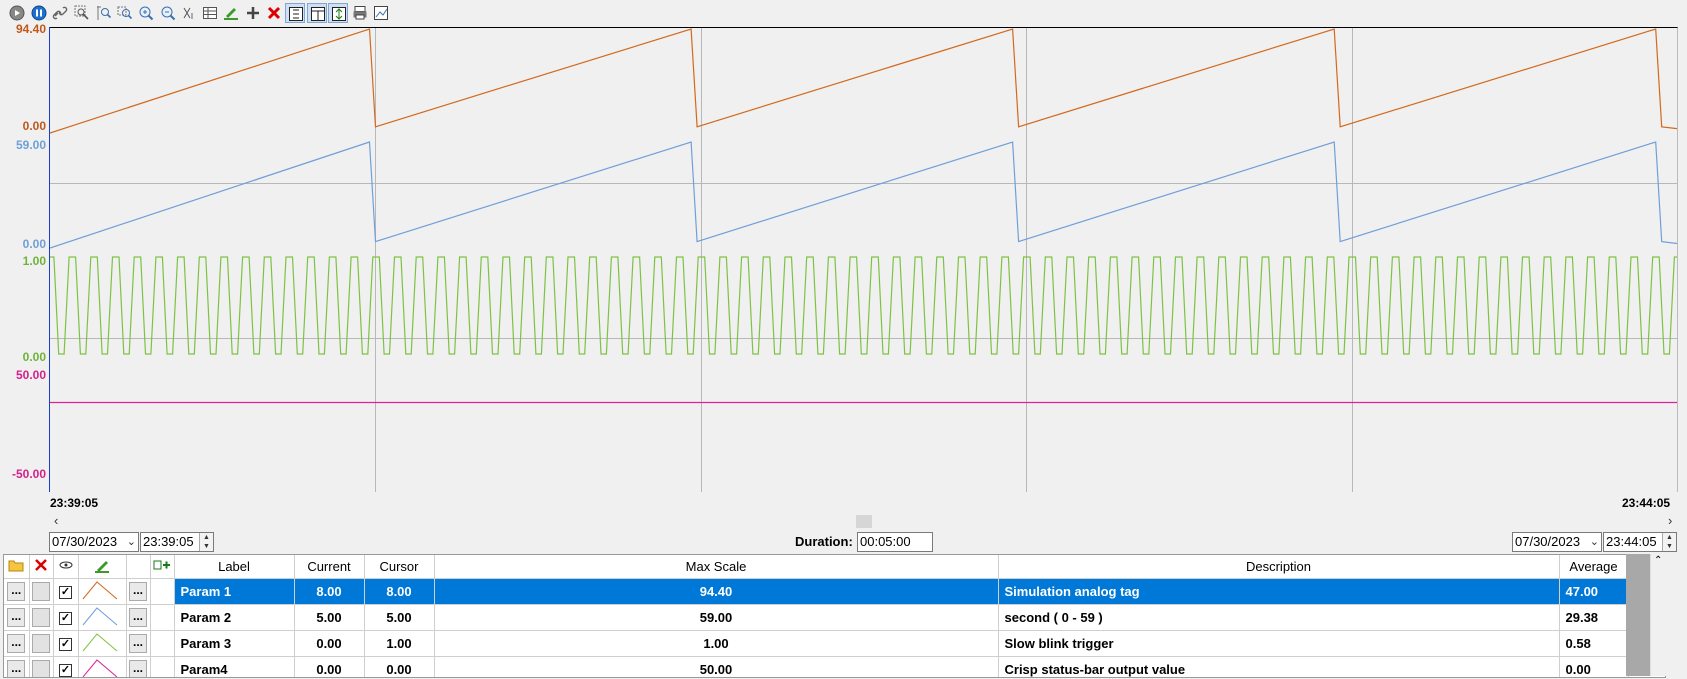  I want to click on scroll-thumb, so click(864, 521).